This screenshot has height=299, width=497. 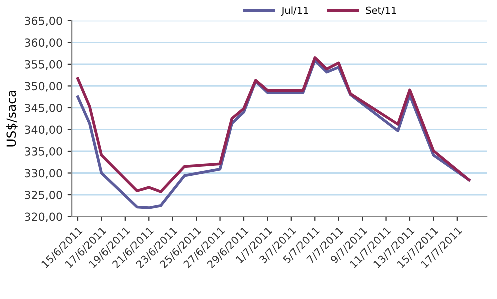 What do you see at coordinates (294, 11) in the screenshot?
I see `legend-label: Jul/11` at bounding box center [294, 11].